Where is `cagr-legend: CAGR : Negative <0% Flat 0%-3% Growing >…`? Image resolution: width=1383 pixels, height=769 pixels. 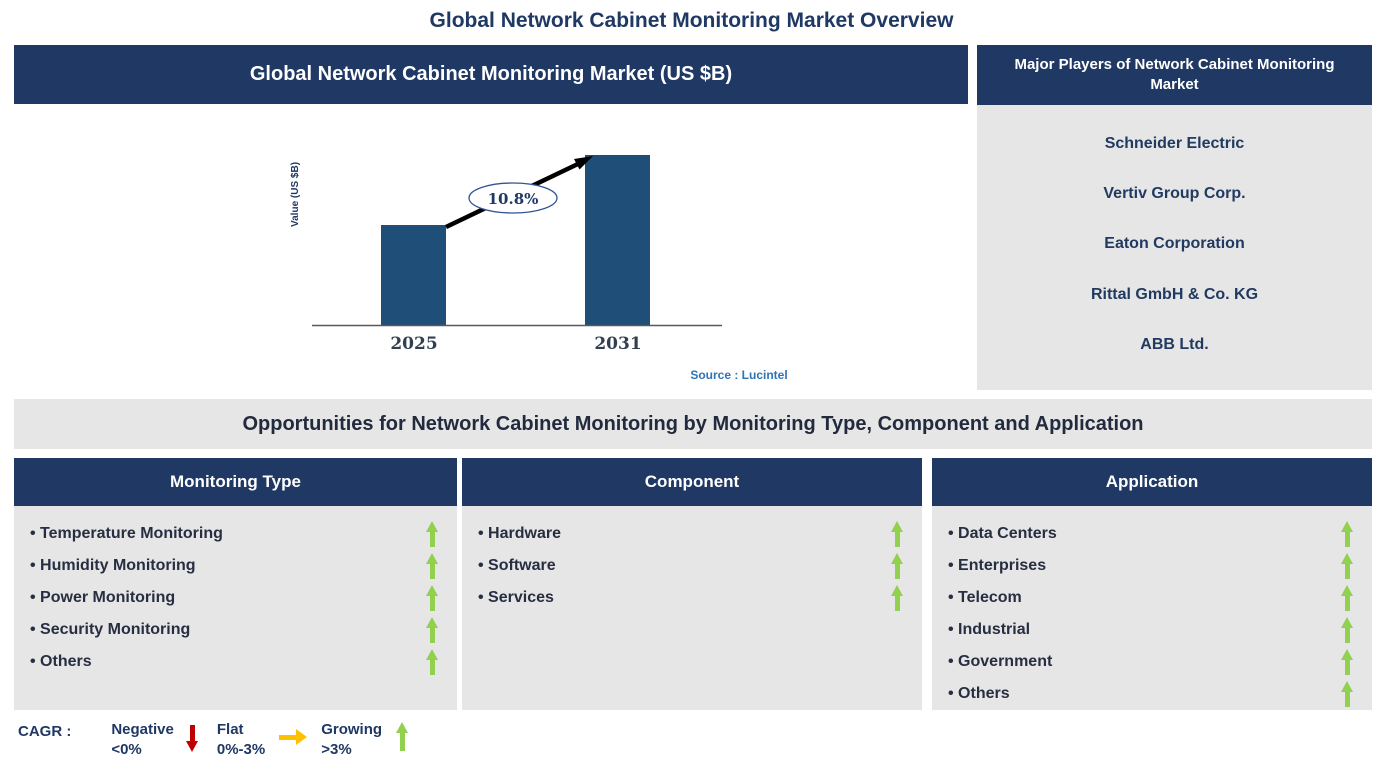 cagr-legend: CAGR : Negative <0% Flat 0%-3% Growing >… is located at coordinates (700, 740).